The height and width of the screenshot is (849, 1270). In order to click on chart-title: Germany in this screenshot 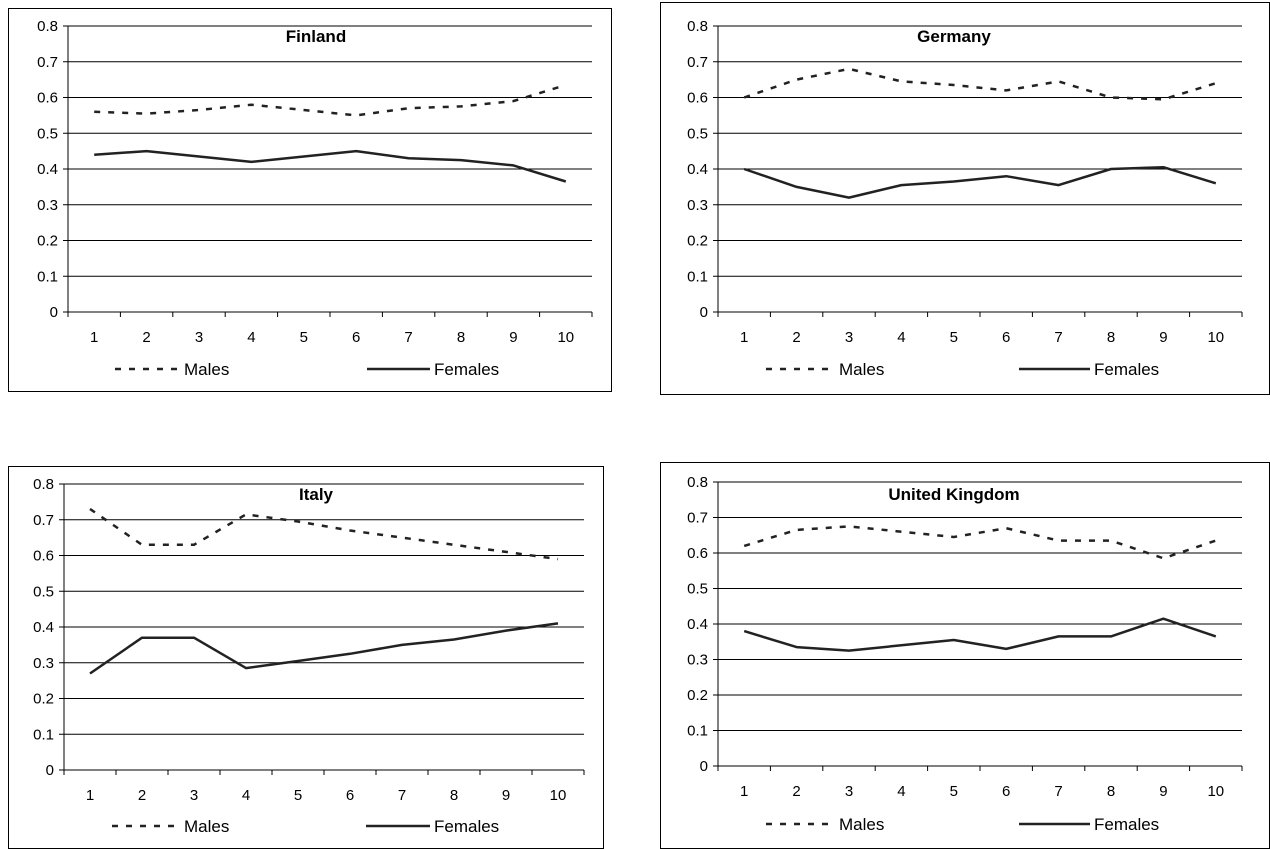, I will do `click(954, 36)`.